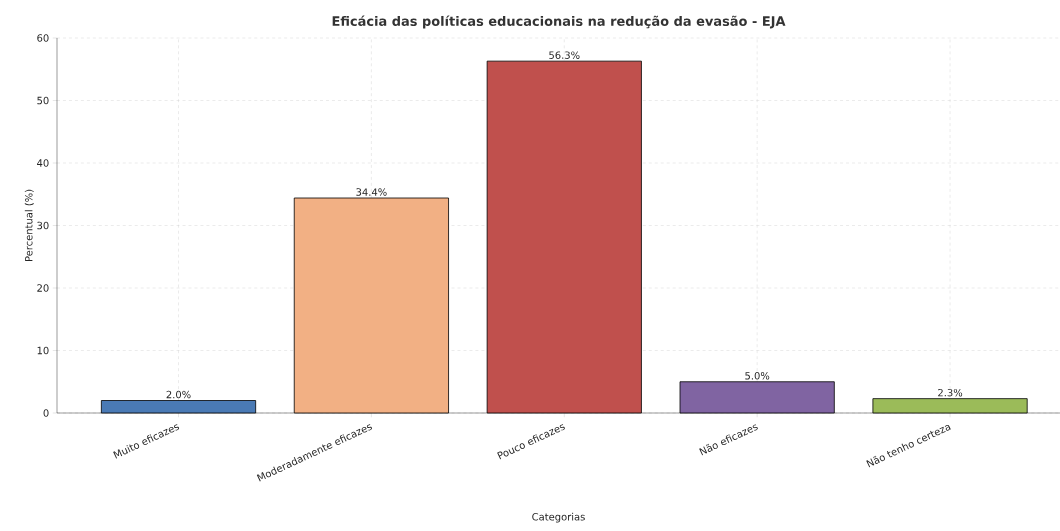 This screenshot has width=1060, height=531. I want to click on y-tick-label: 10, so click(43, 350).